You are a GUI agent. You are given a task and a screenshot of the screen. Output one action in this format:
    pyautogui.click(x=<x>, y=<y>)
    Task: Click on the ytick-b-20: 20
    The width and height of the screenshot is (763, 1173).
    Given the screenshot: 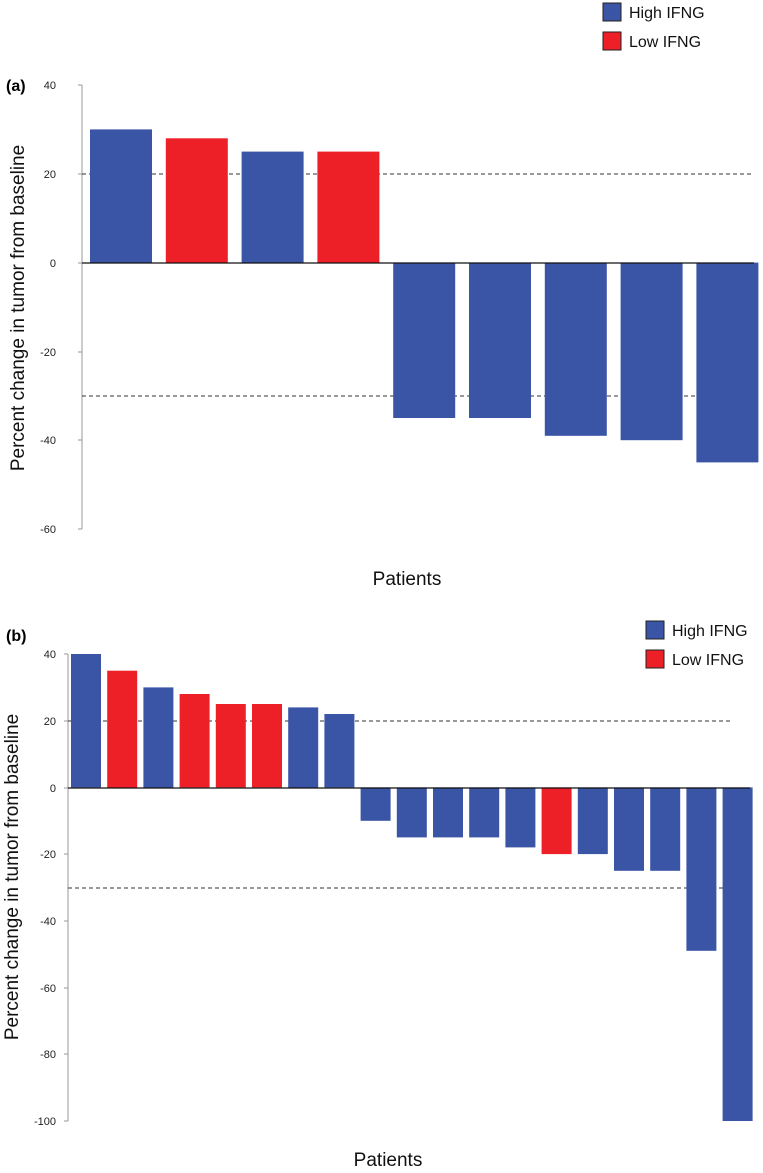 What is the action you would take?
    pyautogui.click(x=50, y=722)
    